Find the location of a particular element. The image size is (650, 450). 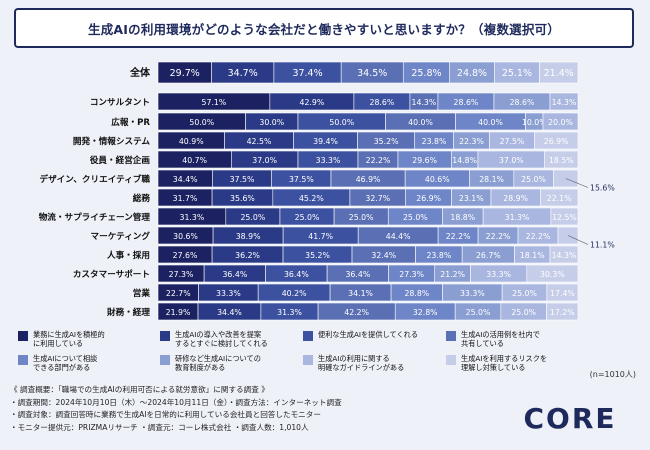

category-label: 財務・経理 is located at coordinates (128, 312).